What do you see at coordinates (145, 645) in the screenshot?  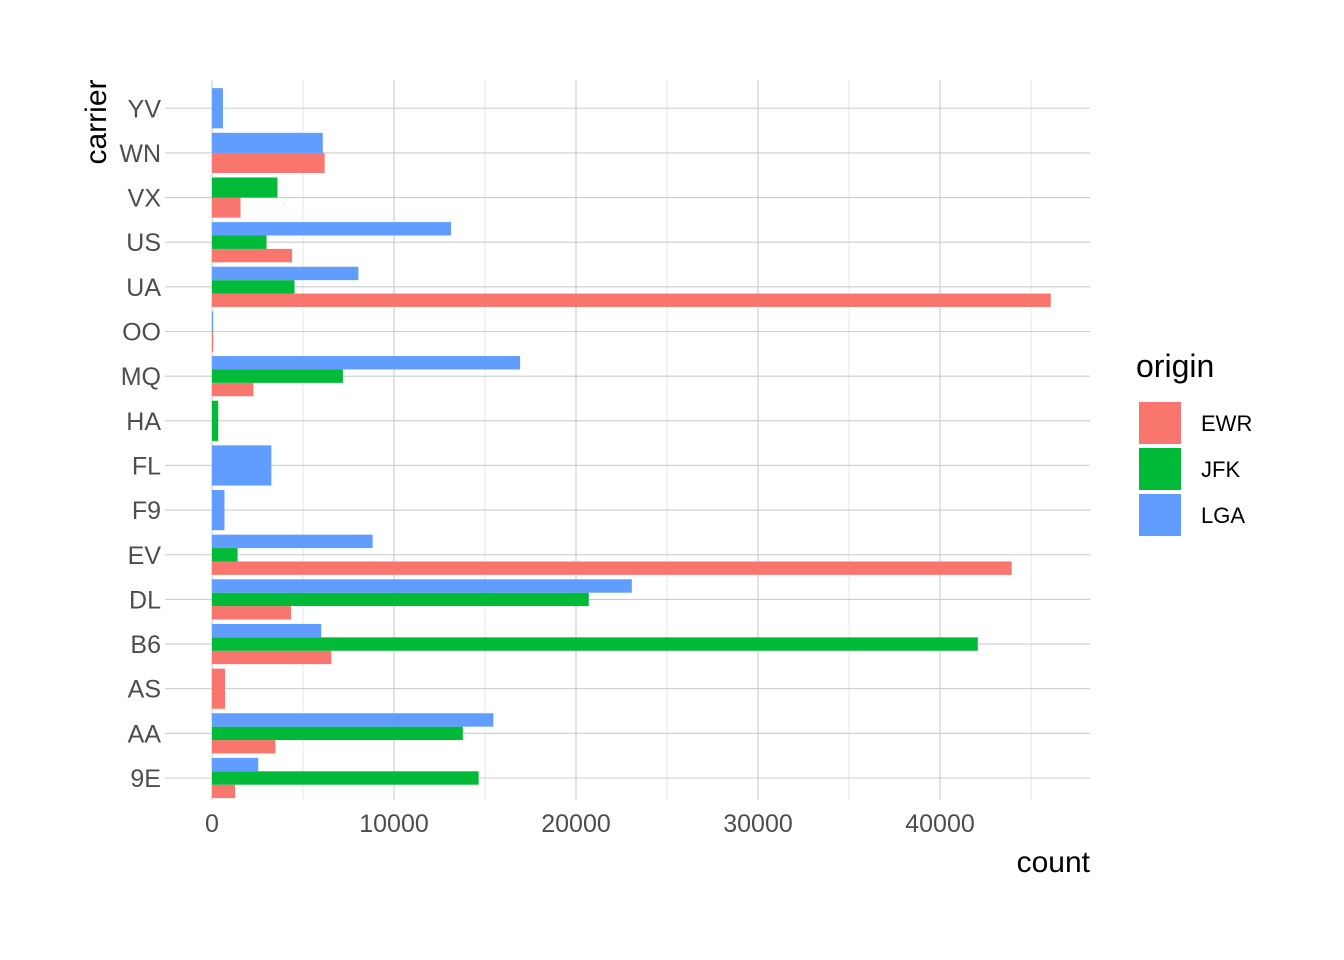 I see `y-tick-label: B6` at bounding box center [145, 645].